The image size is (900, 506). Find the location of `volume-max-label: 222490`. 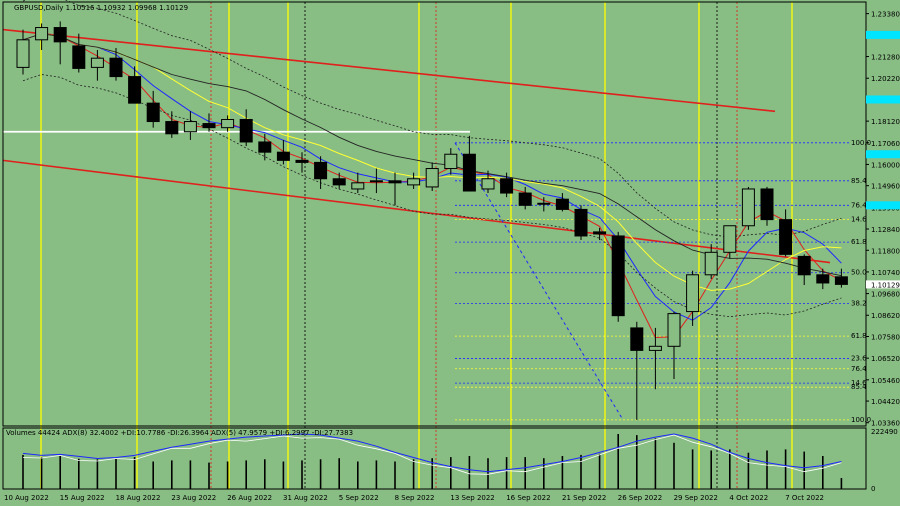

volume-max-label: 222490 is located at coordinates (884, 432).